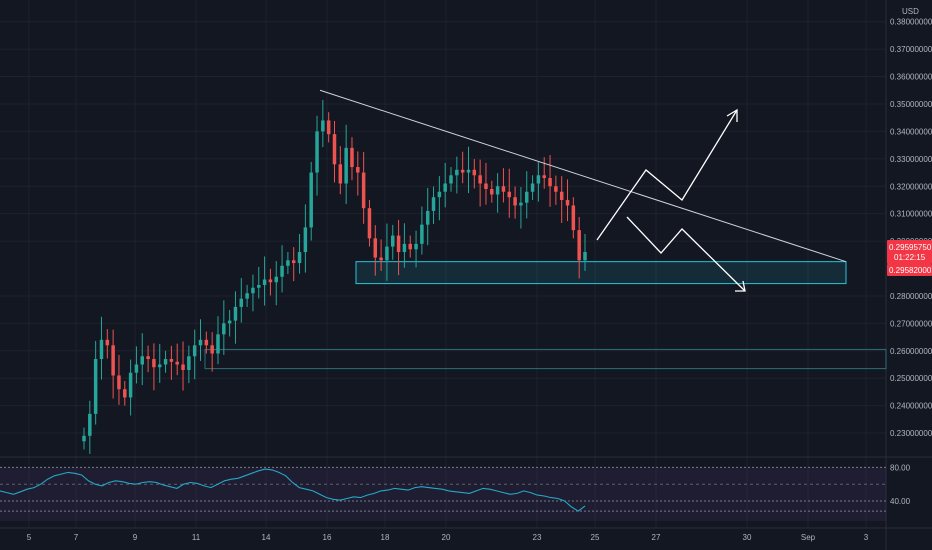 The image size is (932, 550). Describe the element at coordinates (747, 537) in the screenshot. I see `date-tick-label: 30` at that location.